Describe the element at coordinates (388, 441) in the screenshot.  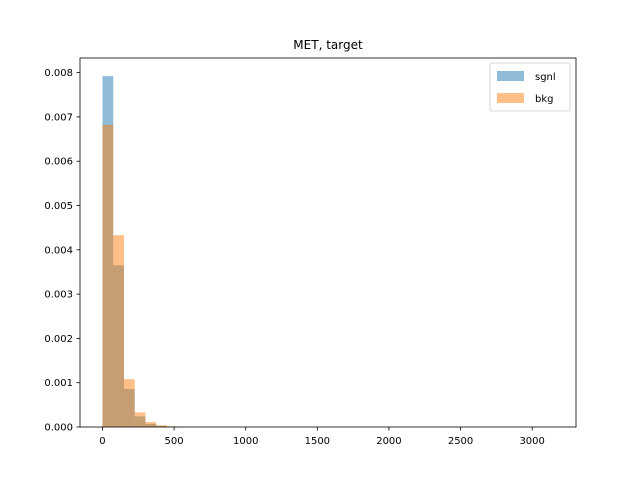
I see `x-tick-label: 2000` at that location.